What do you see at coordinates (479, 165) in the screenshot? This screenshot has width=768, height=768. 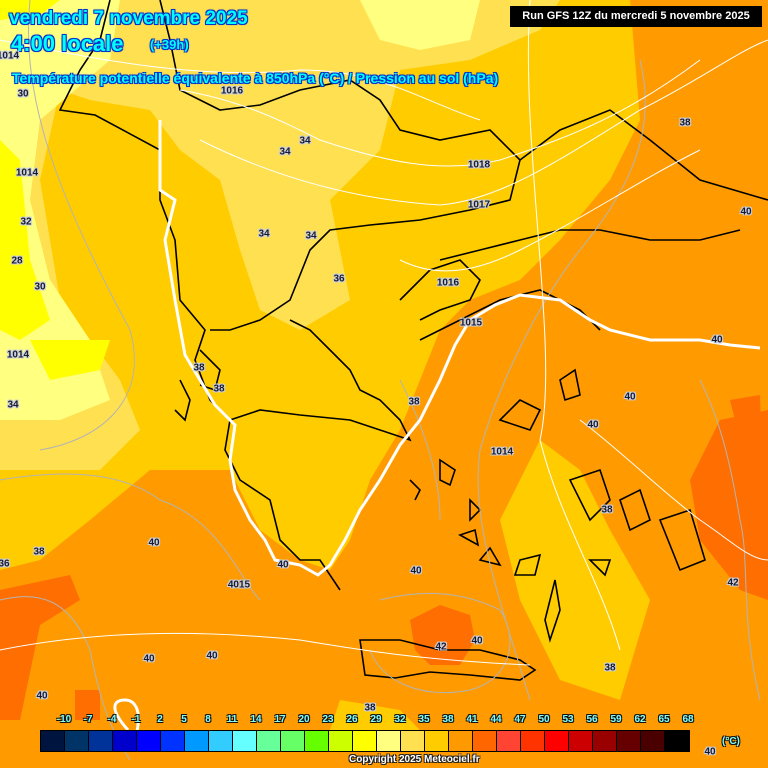 I see `pressure-label: 1018` at bounding box center [479, 165].